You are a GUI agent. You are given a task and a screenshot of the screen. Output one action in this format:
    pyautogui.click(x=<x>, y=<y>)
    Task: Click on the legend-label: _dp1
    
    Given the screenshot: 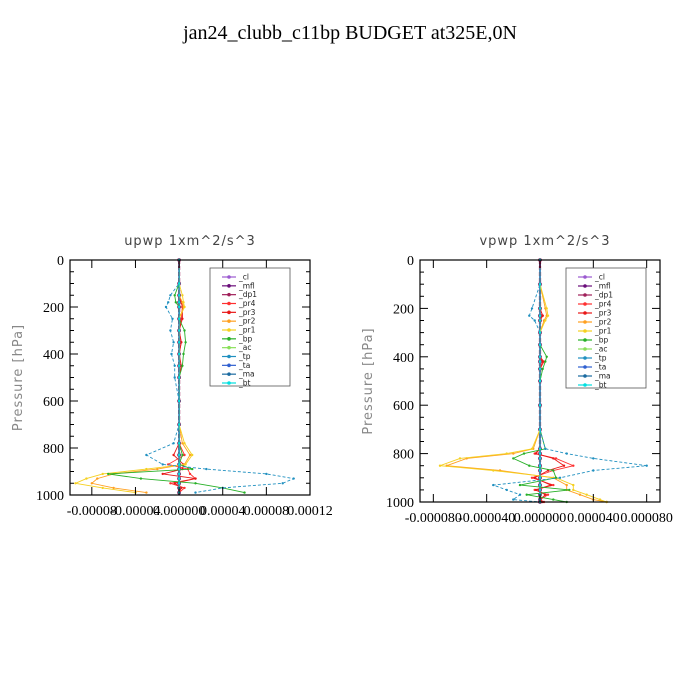 What is the action you would take?
    pyautogui.click(x=603, y=295)
    